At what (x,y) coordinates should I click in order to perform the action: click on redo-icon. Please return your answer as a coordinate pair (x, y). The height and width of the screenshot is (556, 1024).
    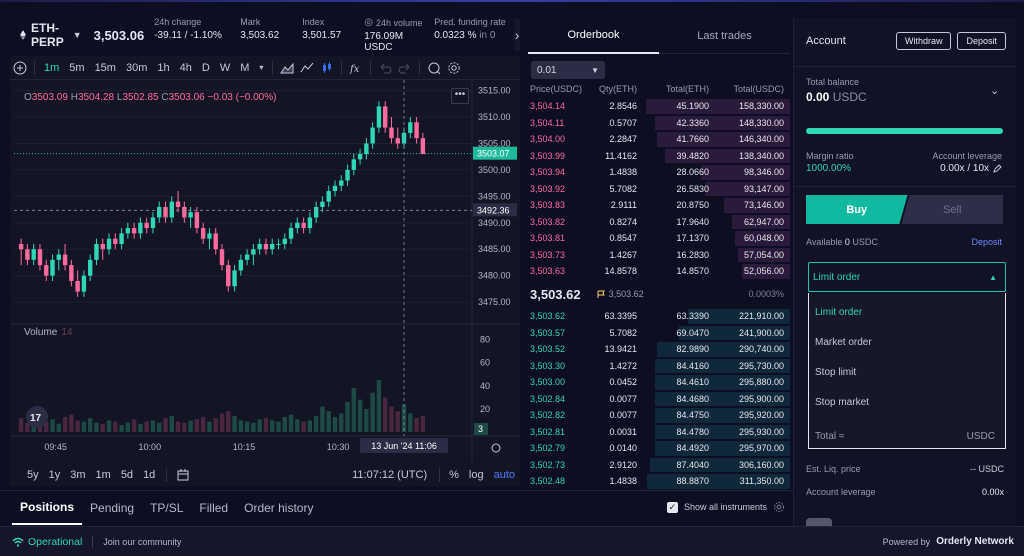
    Looking at the image, I should click on (405, 68).